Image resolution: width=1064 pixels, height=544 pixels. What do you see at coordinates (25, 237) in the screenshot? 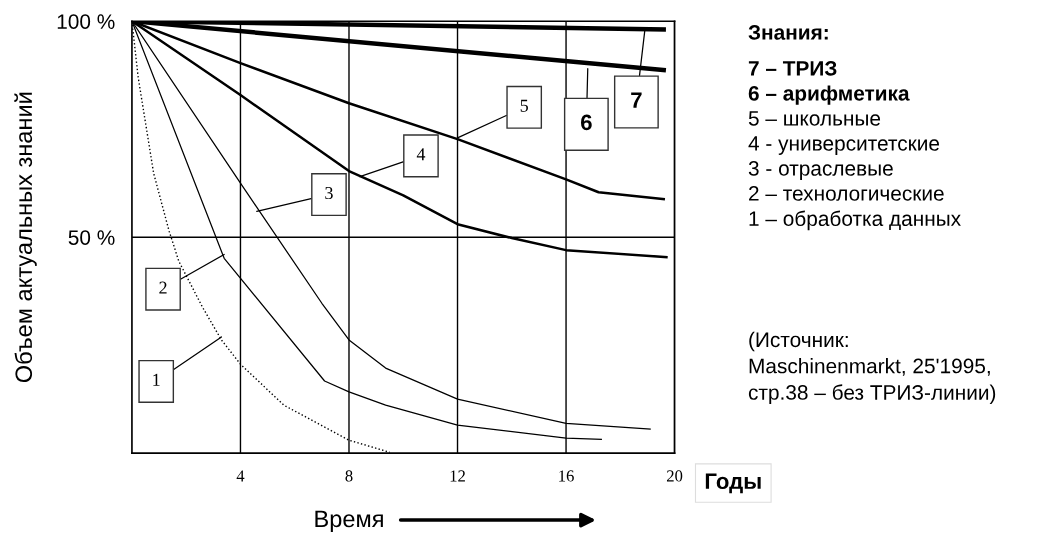
I see `y-axis-title: Объем актуальных знаний` at bounding box center [25, 237].